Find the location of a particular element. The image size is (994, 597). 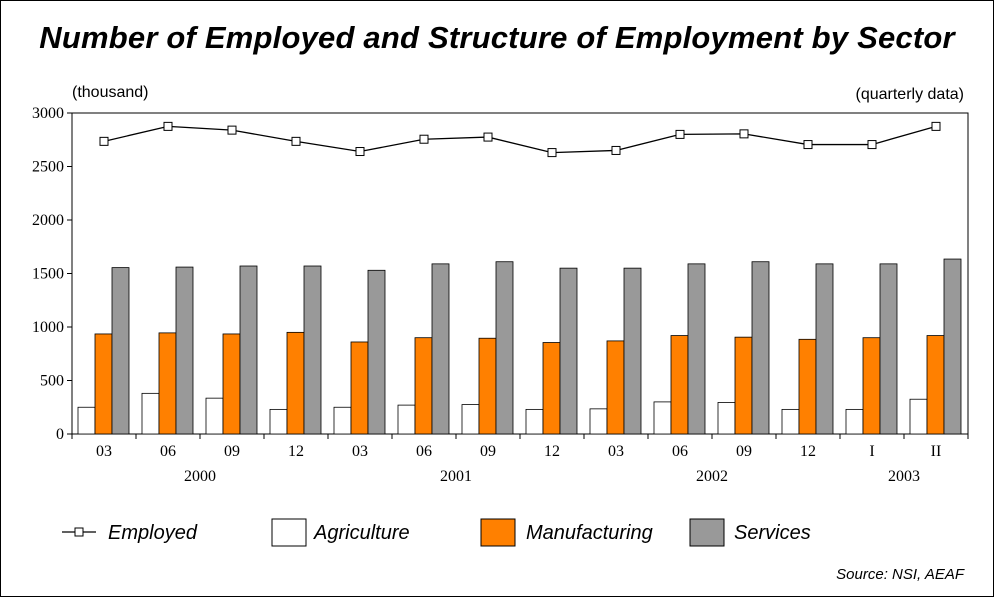

y-tick-label: 0 is located at coordinates (60, 434).